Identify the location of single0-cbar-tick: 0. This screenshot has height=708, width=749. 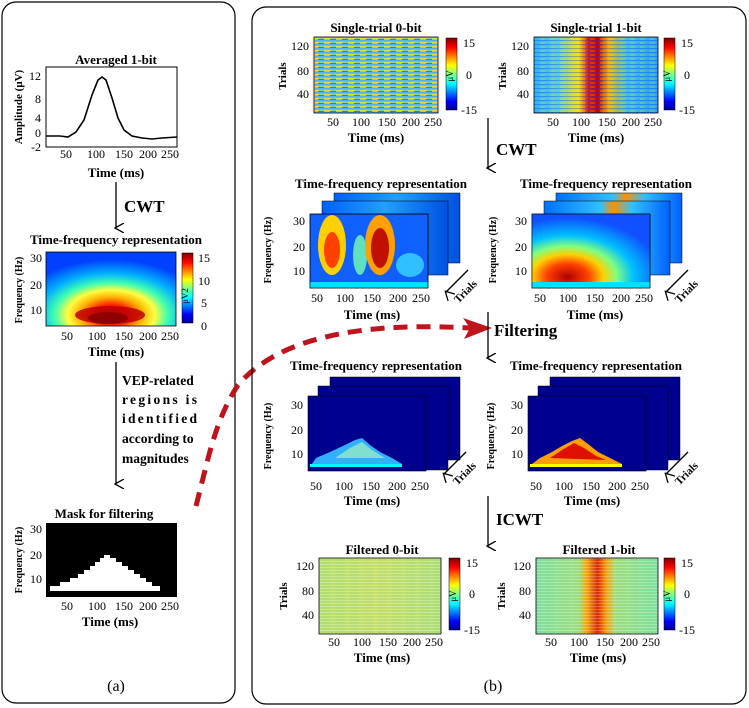
(469, 75).